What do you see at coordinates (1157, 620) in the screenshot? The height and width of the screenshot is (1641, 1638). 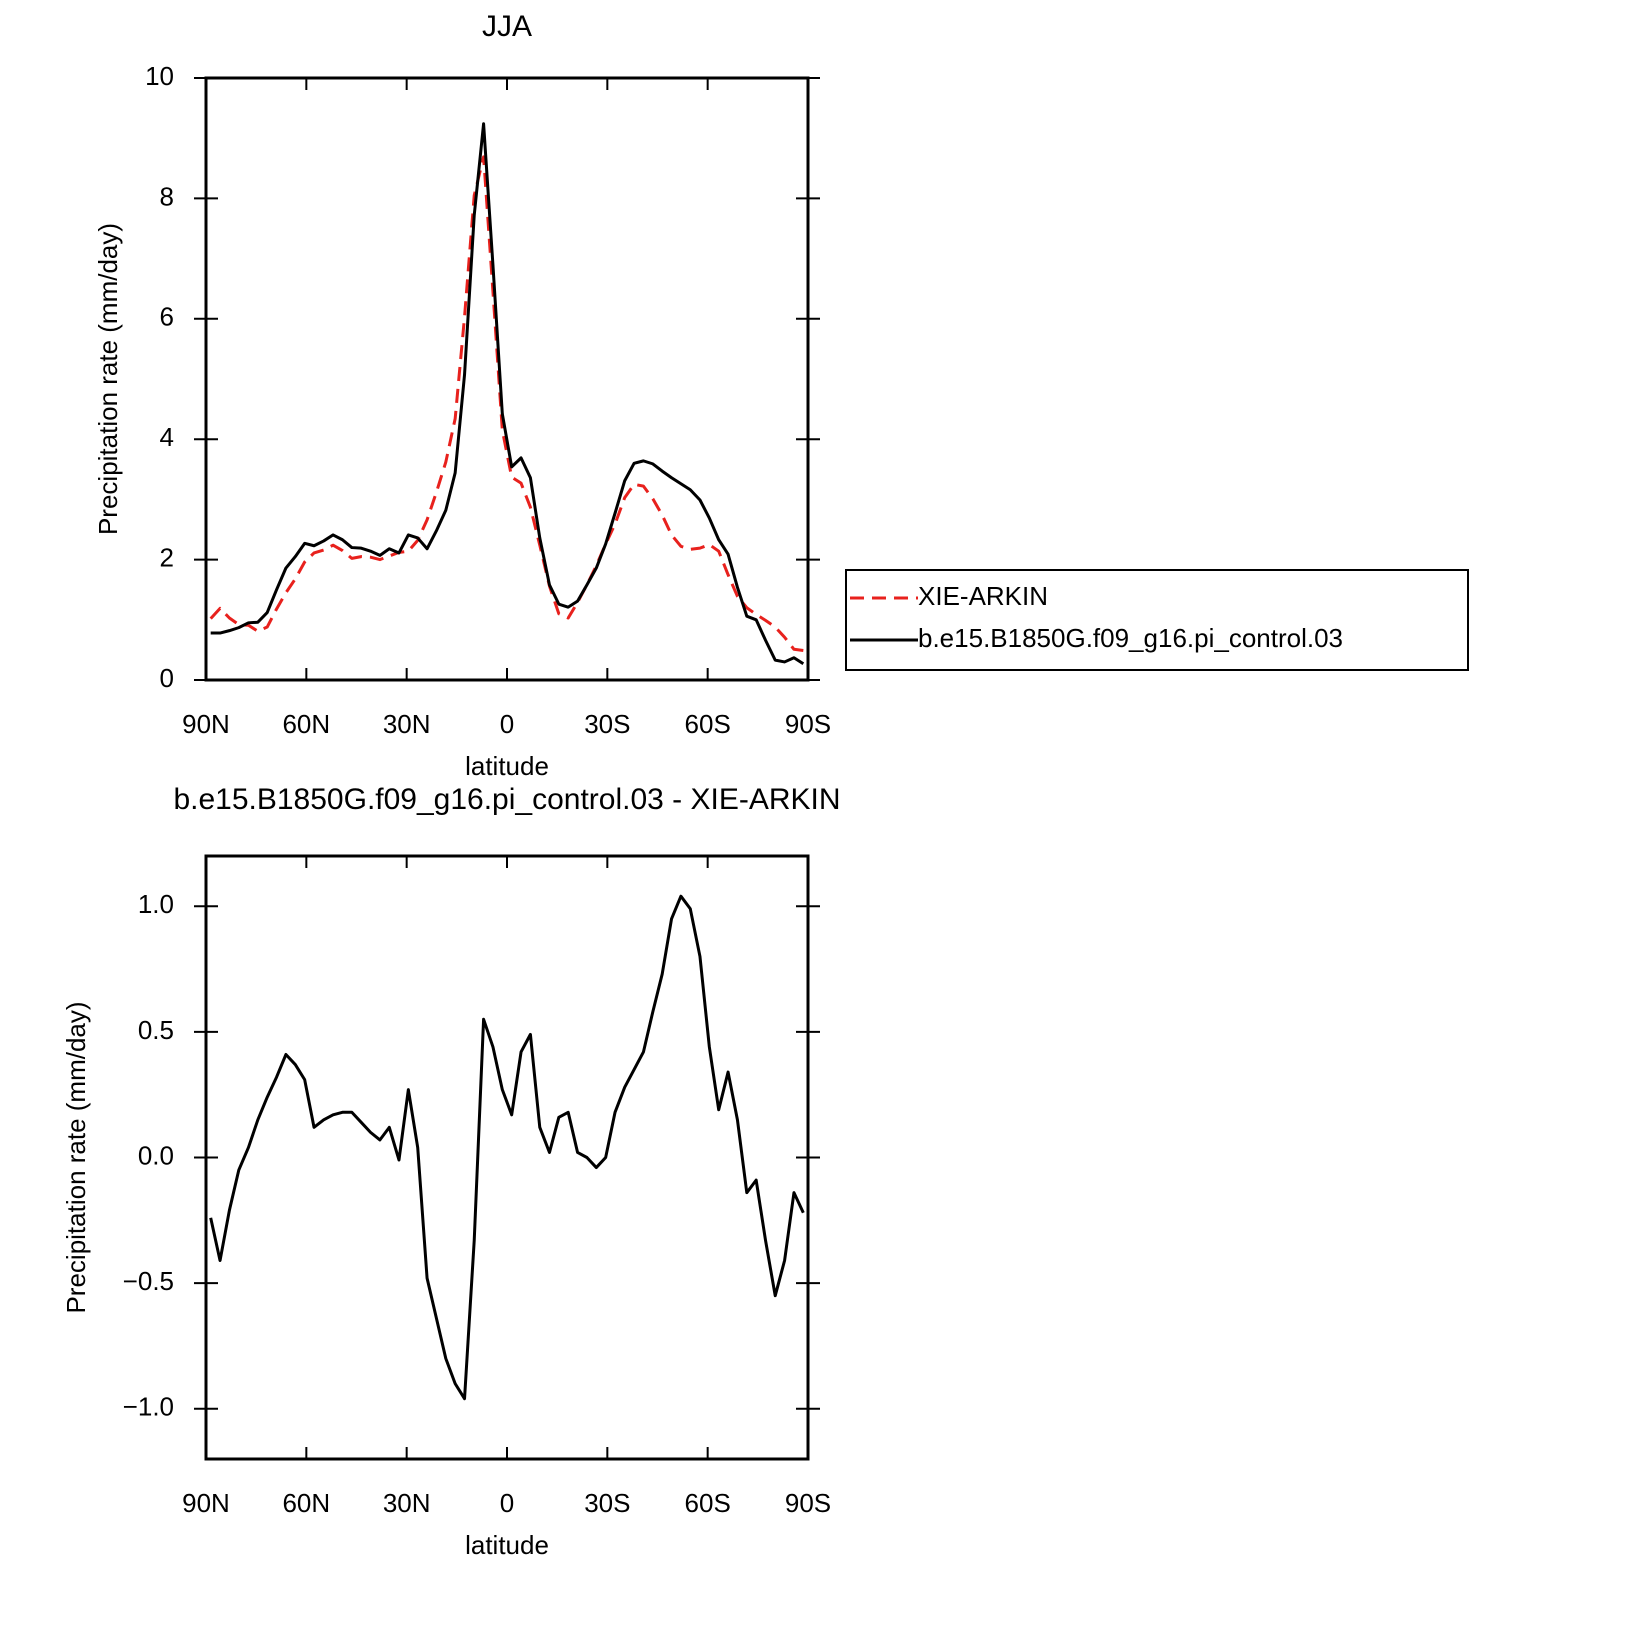 I see `legend-box` at bounding box center [1157, 620].